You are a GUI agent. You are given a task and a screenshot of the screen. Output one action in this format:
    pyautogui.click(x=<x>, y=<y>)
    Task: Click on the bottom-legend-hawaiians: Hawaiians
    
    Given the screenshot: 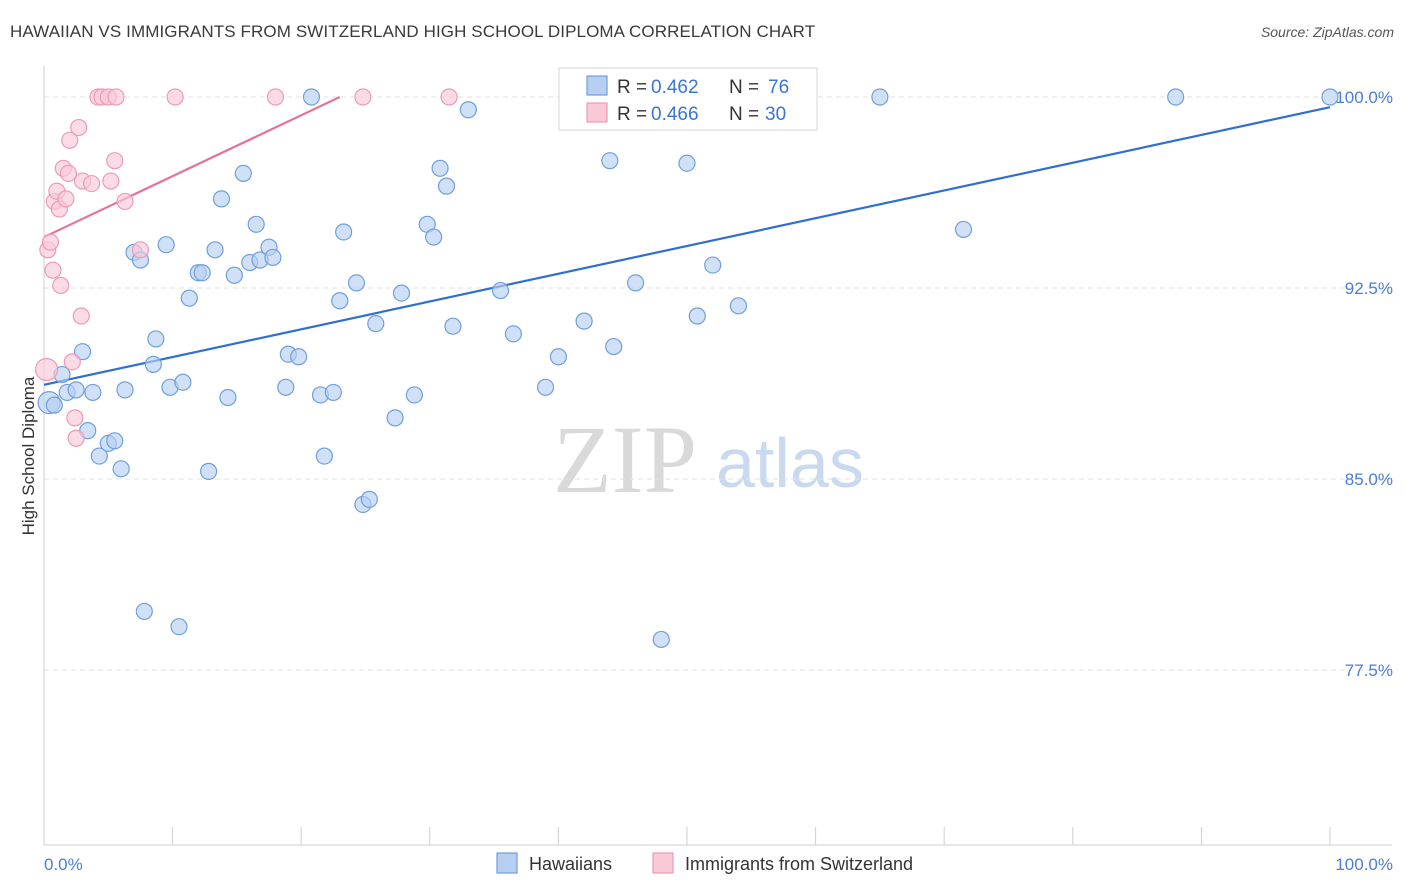 What is the action you would take?
    pyautogui.click(x=570, y=864)
    